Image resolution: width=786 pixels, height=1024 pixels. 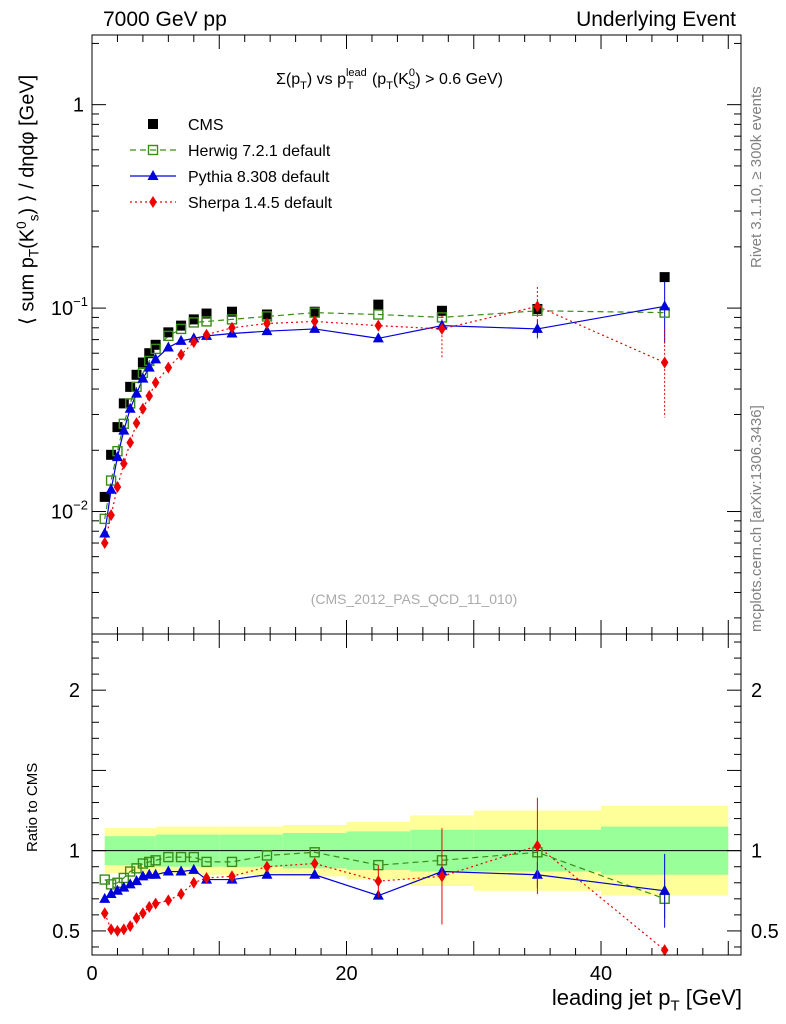 I want to click on y-tick-label-ratio: 2, so click(x=74, y=691).